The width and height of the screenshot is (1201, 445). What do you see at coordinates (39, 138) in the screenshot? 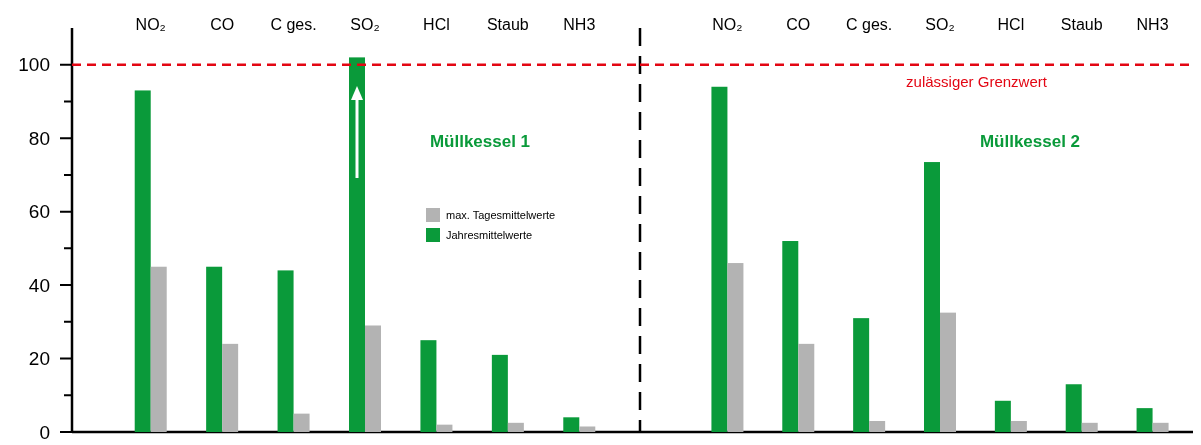
I see `y-tick-label: 80` at bounding box center [39, 138].